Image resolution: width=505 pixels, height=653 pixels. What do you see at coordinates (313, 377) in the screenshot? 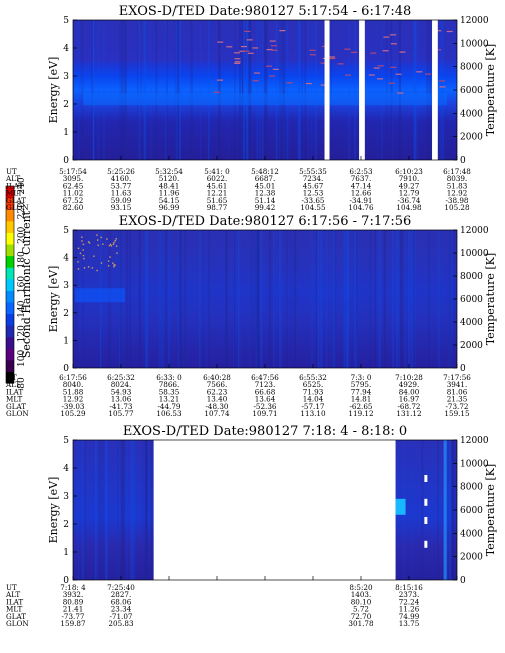
I see `ephemeris-value: 6:55:32` at bounding box center [313, 377].